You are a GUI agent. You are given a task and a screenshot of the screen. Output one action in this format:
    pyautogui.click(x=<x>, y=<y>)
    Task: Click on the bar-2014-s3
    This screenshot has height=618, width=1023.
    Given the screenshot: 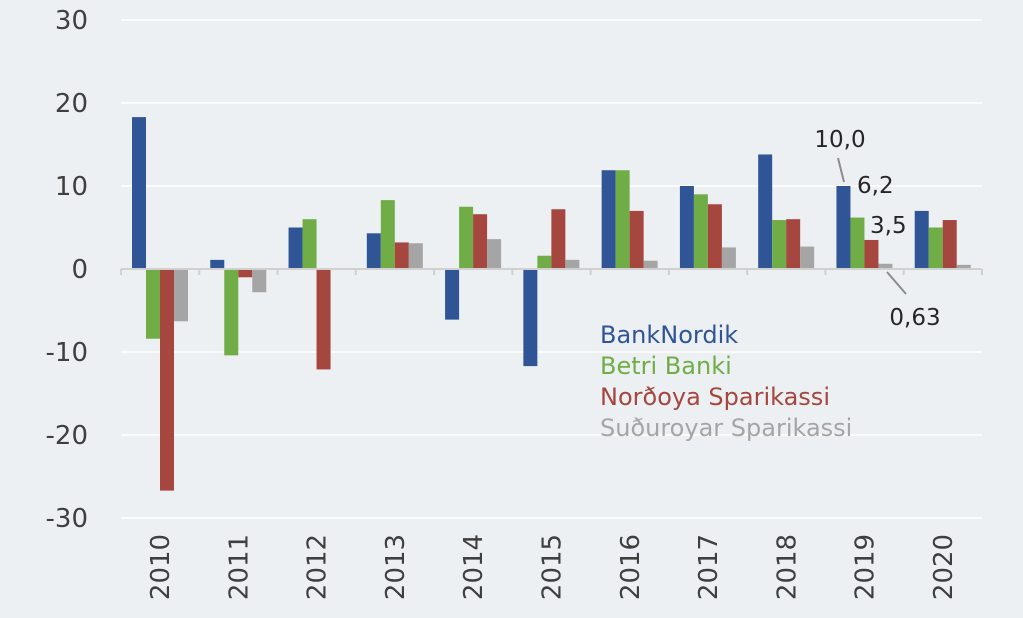 What is the action you would take?
    pyautogui.click(x=494, y=254)
    